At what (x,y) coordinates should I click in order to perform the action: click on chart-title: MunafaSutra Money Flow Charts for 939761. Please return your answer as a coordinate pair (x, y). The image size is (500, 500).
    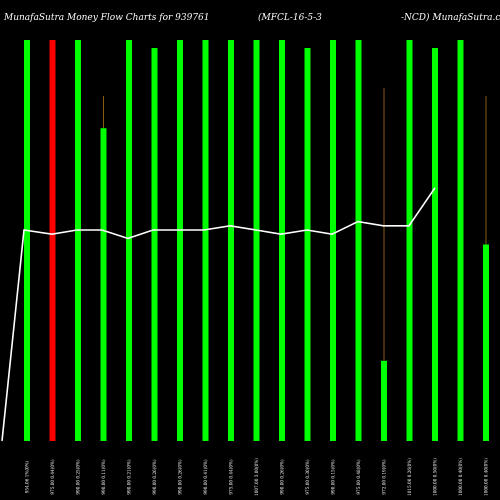
    Looking at the image, I should click on (106, 18).